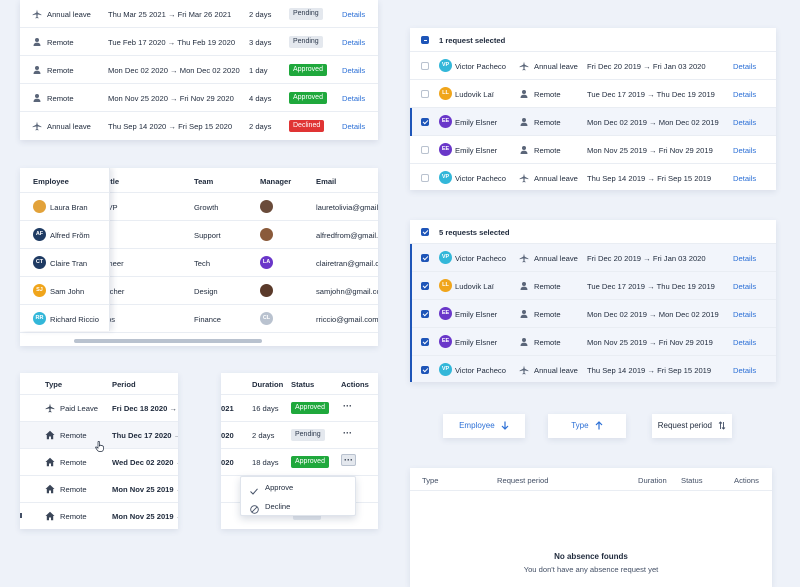 The height and width of the screenshot is (587, 800). What do you see at coordinates (653, 314) in the screenshot?
I see `request-period: Mon Dec 02 2019 → Mon Dec 02 2019` at bounding box center [653, 314].